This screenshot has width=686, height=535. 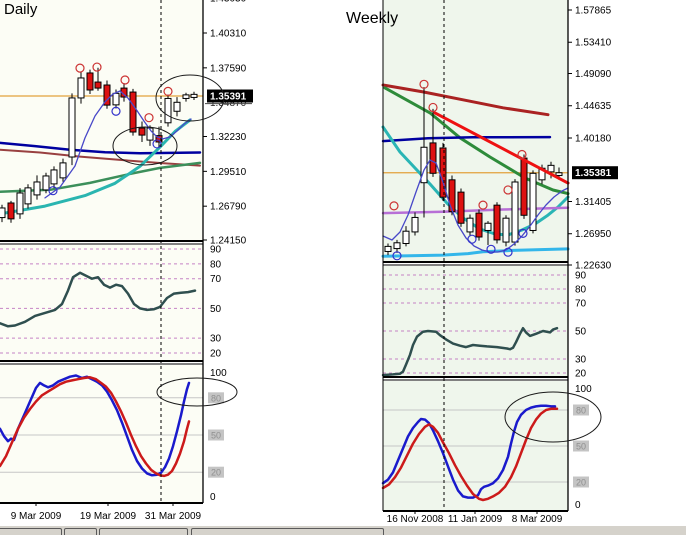 I want to click on price-axis-label: 1.26950, so click(x=593, y=234).